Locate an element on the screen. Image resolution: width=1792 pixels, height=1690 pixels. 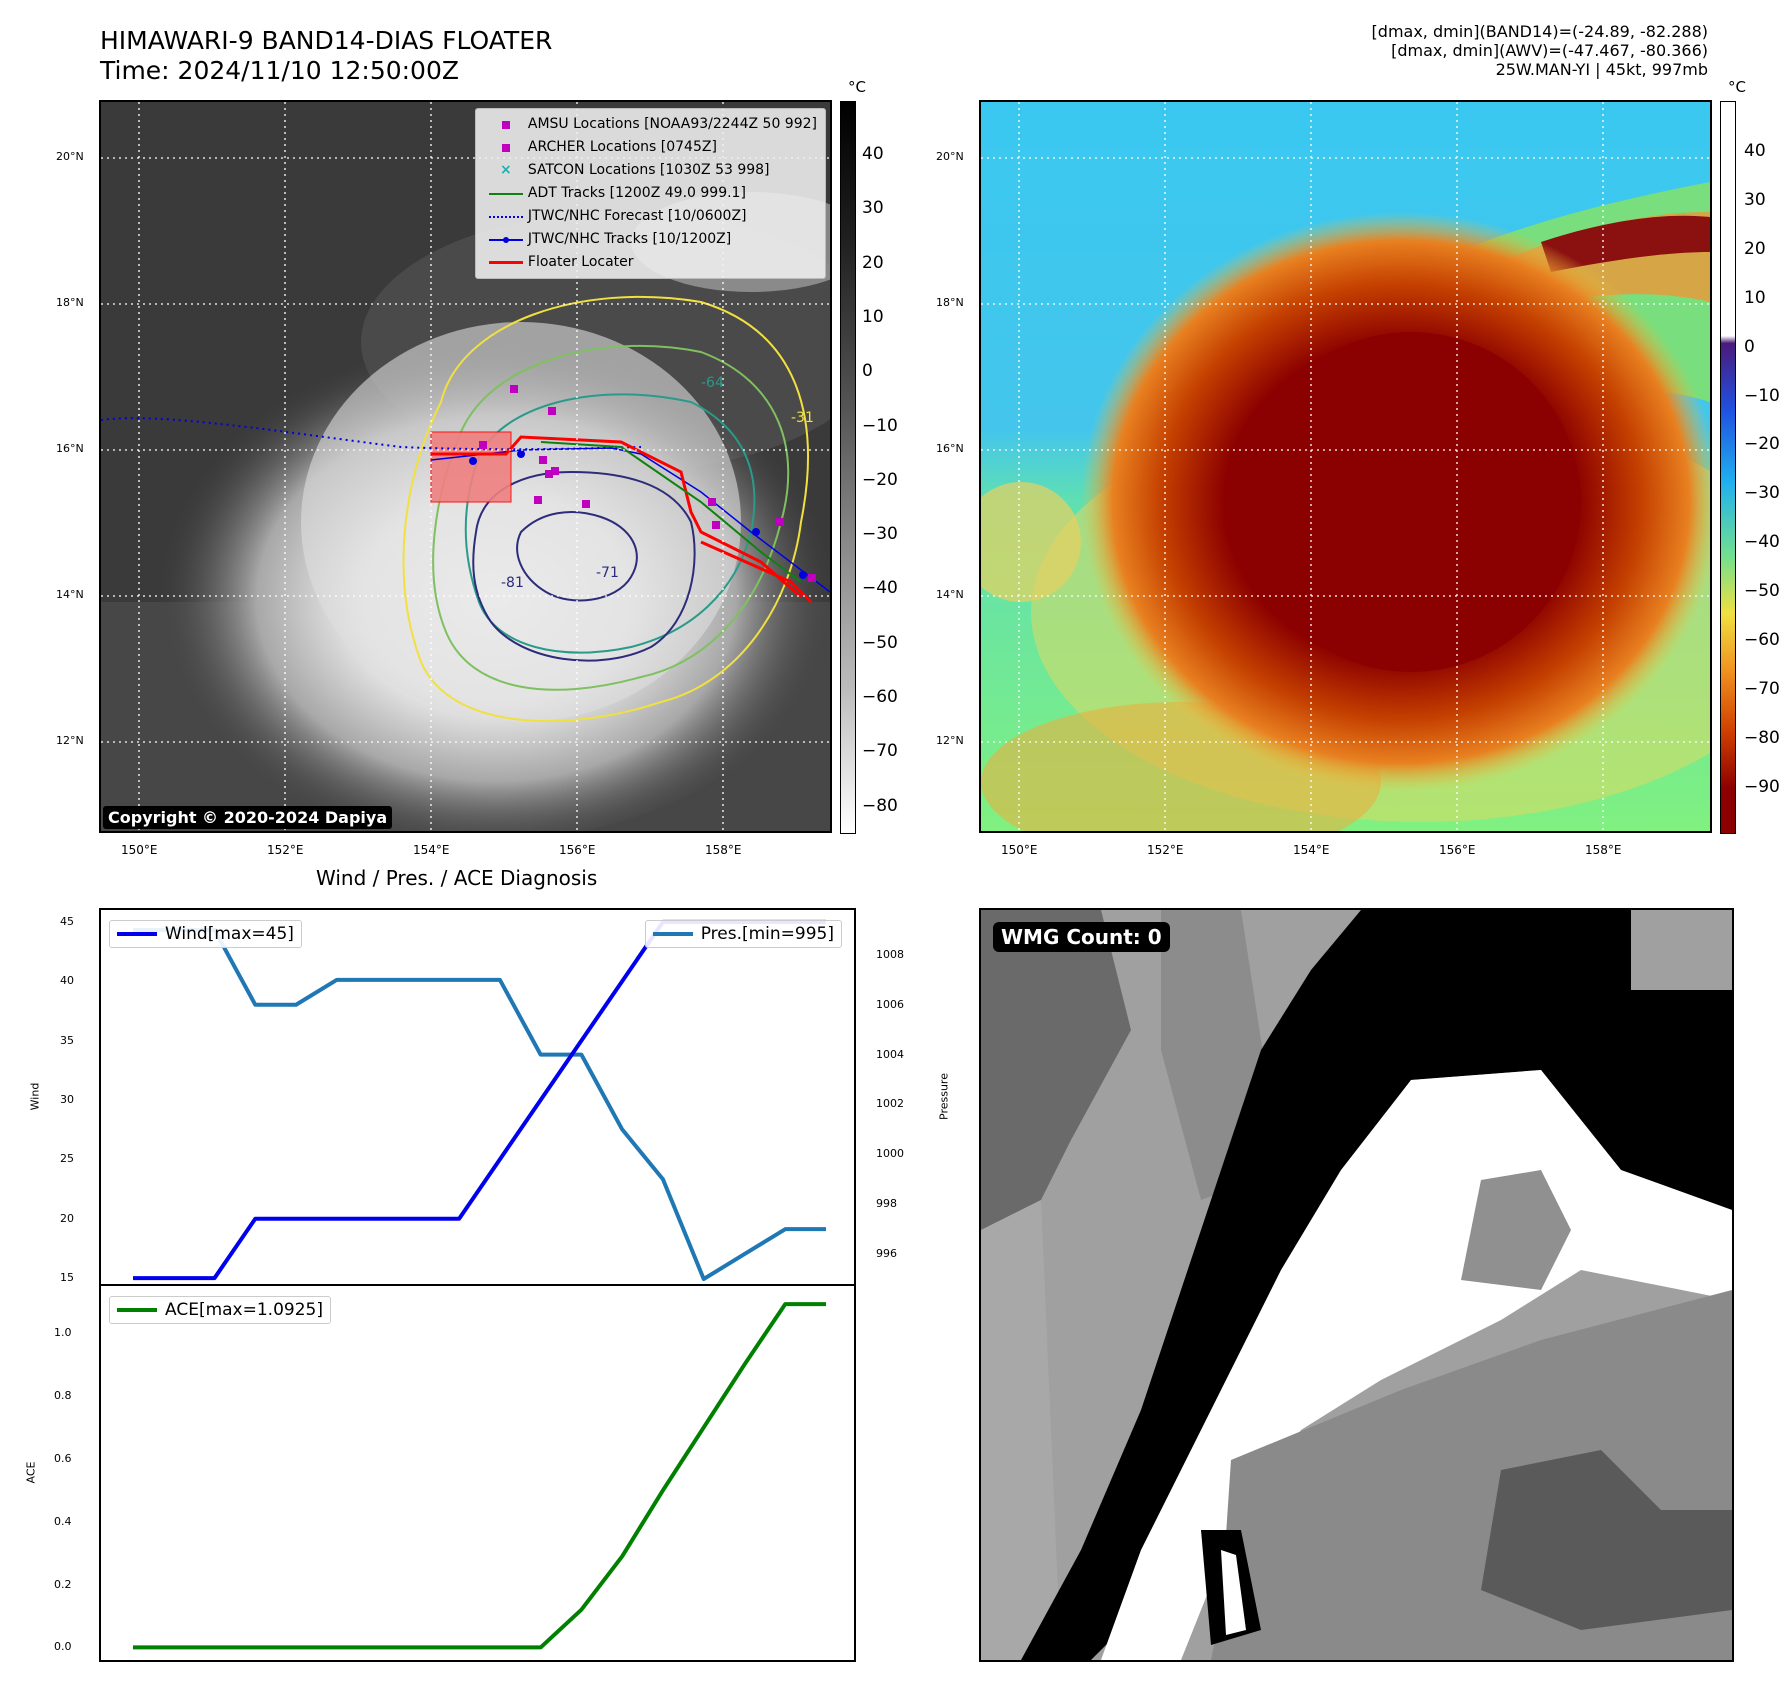
ir-colorbar-tick: −60 is located at coordinates (880, 697).